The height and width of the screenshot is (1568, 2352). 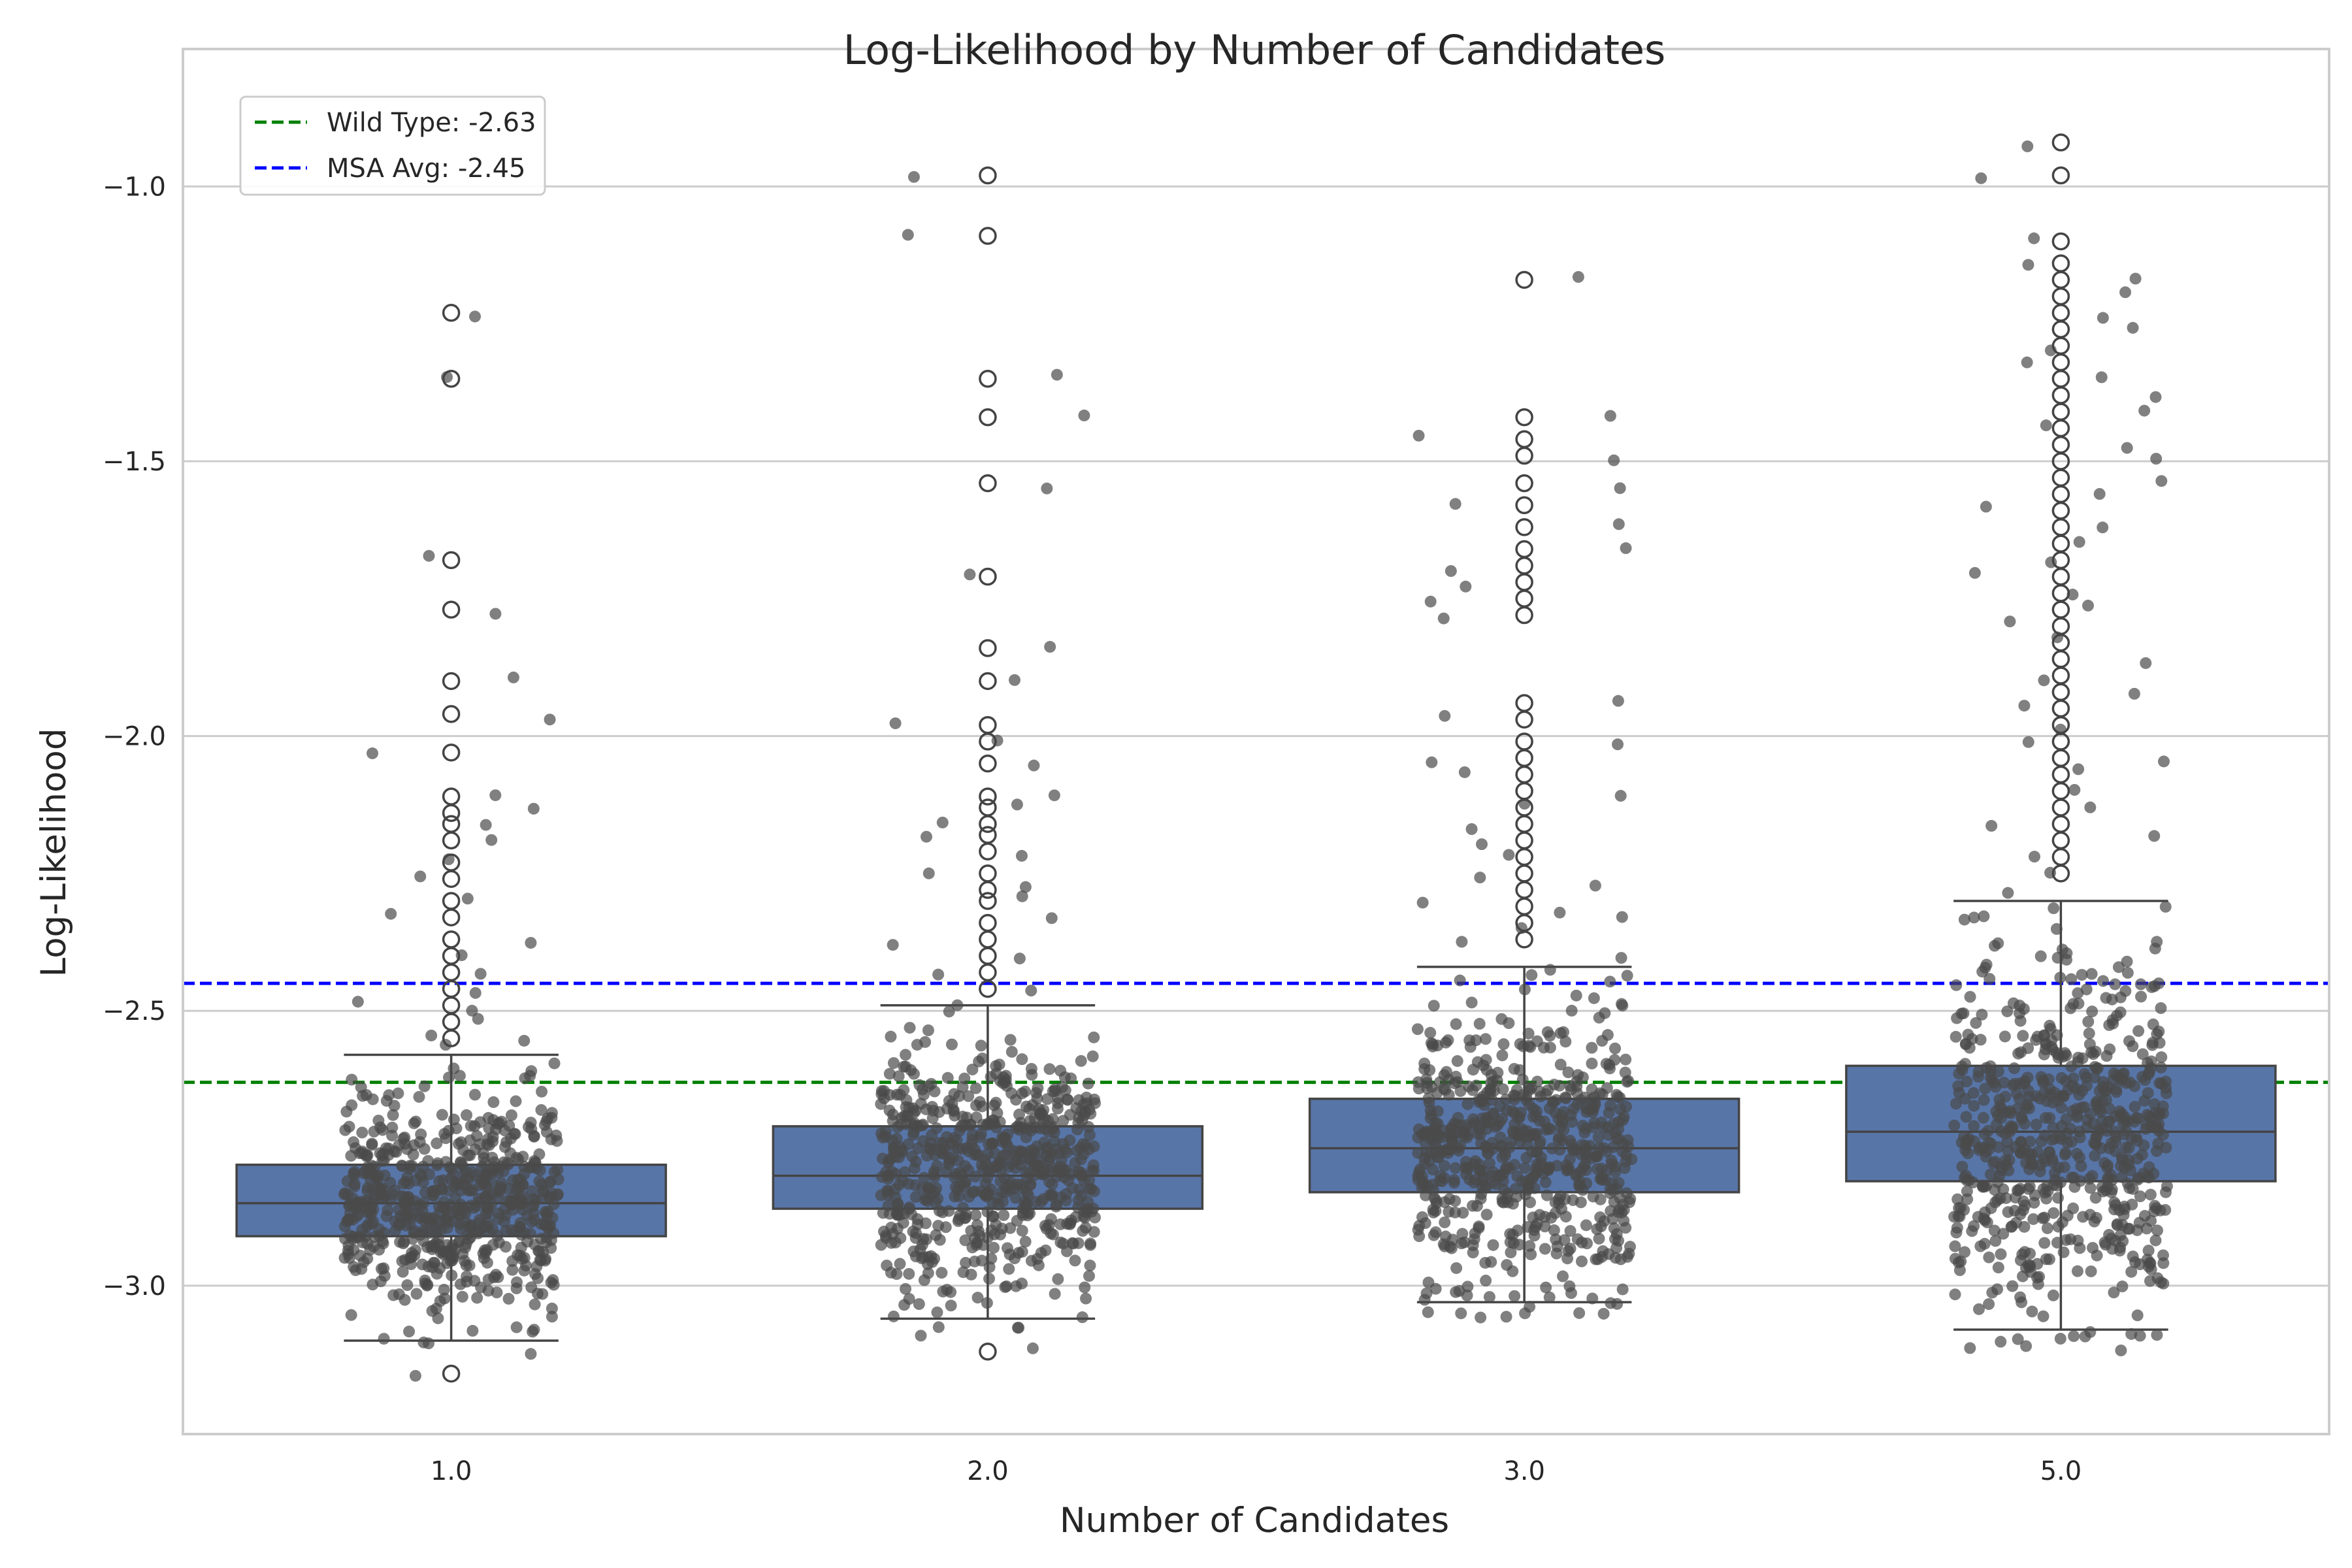 What do you see at coordinates (451, 1471) in the screenshot?
I see `x-tick-label: 1.0` at bounding box center [451, 1471].